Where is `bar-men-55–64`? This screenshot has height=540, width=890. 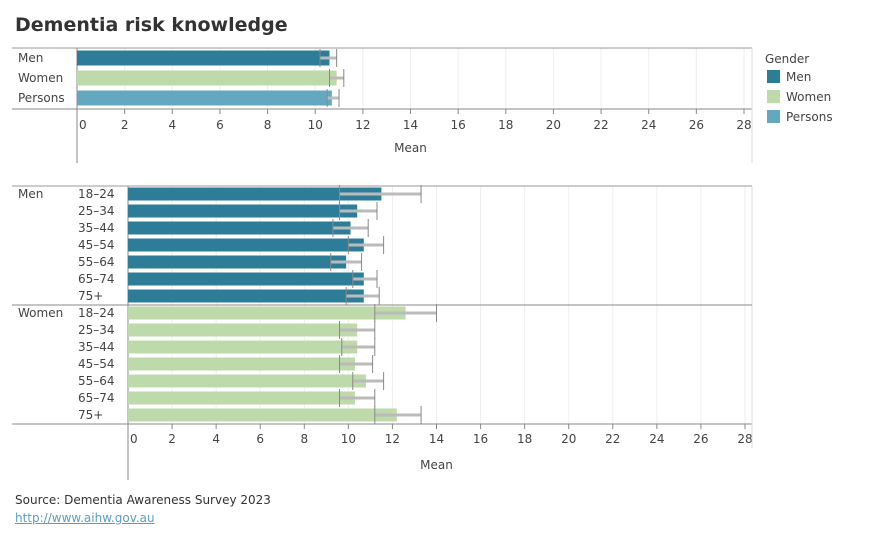
bar-men-55–64 is located at coordinates (237, 262).